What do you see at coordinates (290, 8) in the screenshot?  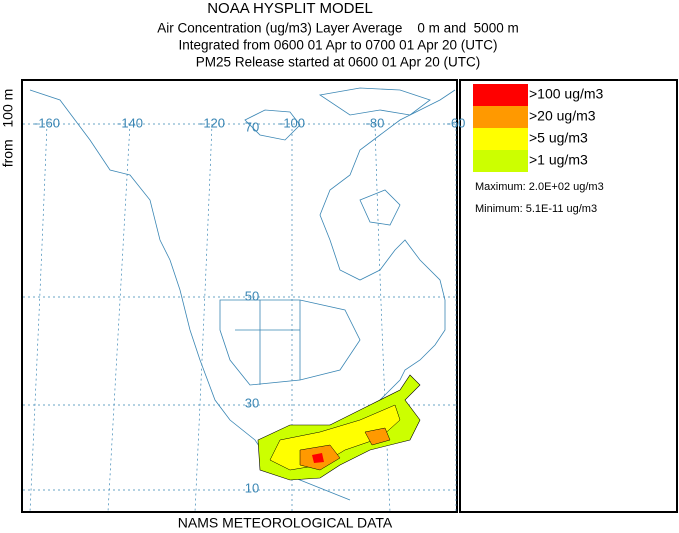 I see `title: NOAA HYSPLIT MODEL` at bounding box center [290, 8].